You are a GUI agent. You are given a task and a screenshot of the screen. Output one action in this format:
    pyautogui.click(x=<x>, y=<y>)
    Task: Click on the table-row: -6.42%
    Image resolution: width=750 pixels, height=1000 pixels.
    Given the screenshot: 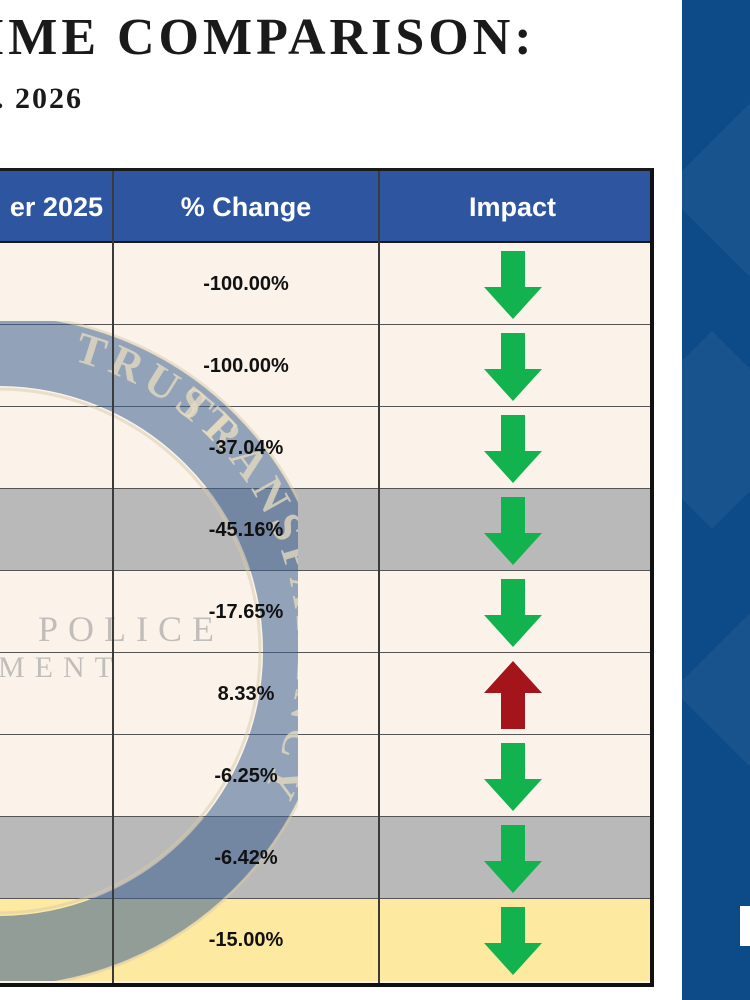 What is the action you would take?
    pyautogui.click(x=325, y=858)
    